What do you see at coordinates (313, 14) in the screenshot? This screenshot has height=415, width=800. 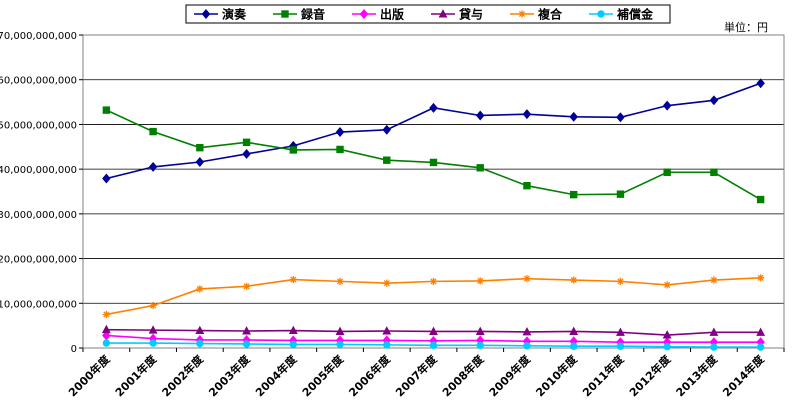 I see `legend-label: 録音` at bounding box center [313, 14].